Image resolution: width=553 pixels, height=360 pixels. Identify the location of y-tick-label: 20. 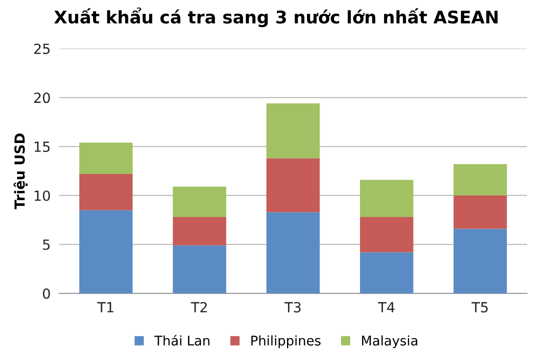
(42, 98).